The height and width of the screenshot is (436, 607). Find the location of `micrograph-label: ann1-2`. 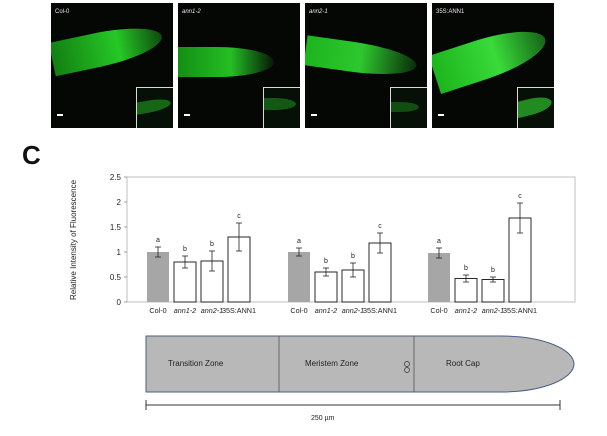

micrograph-label: ann1-2 is located at coordinates (191, 12).